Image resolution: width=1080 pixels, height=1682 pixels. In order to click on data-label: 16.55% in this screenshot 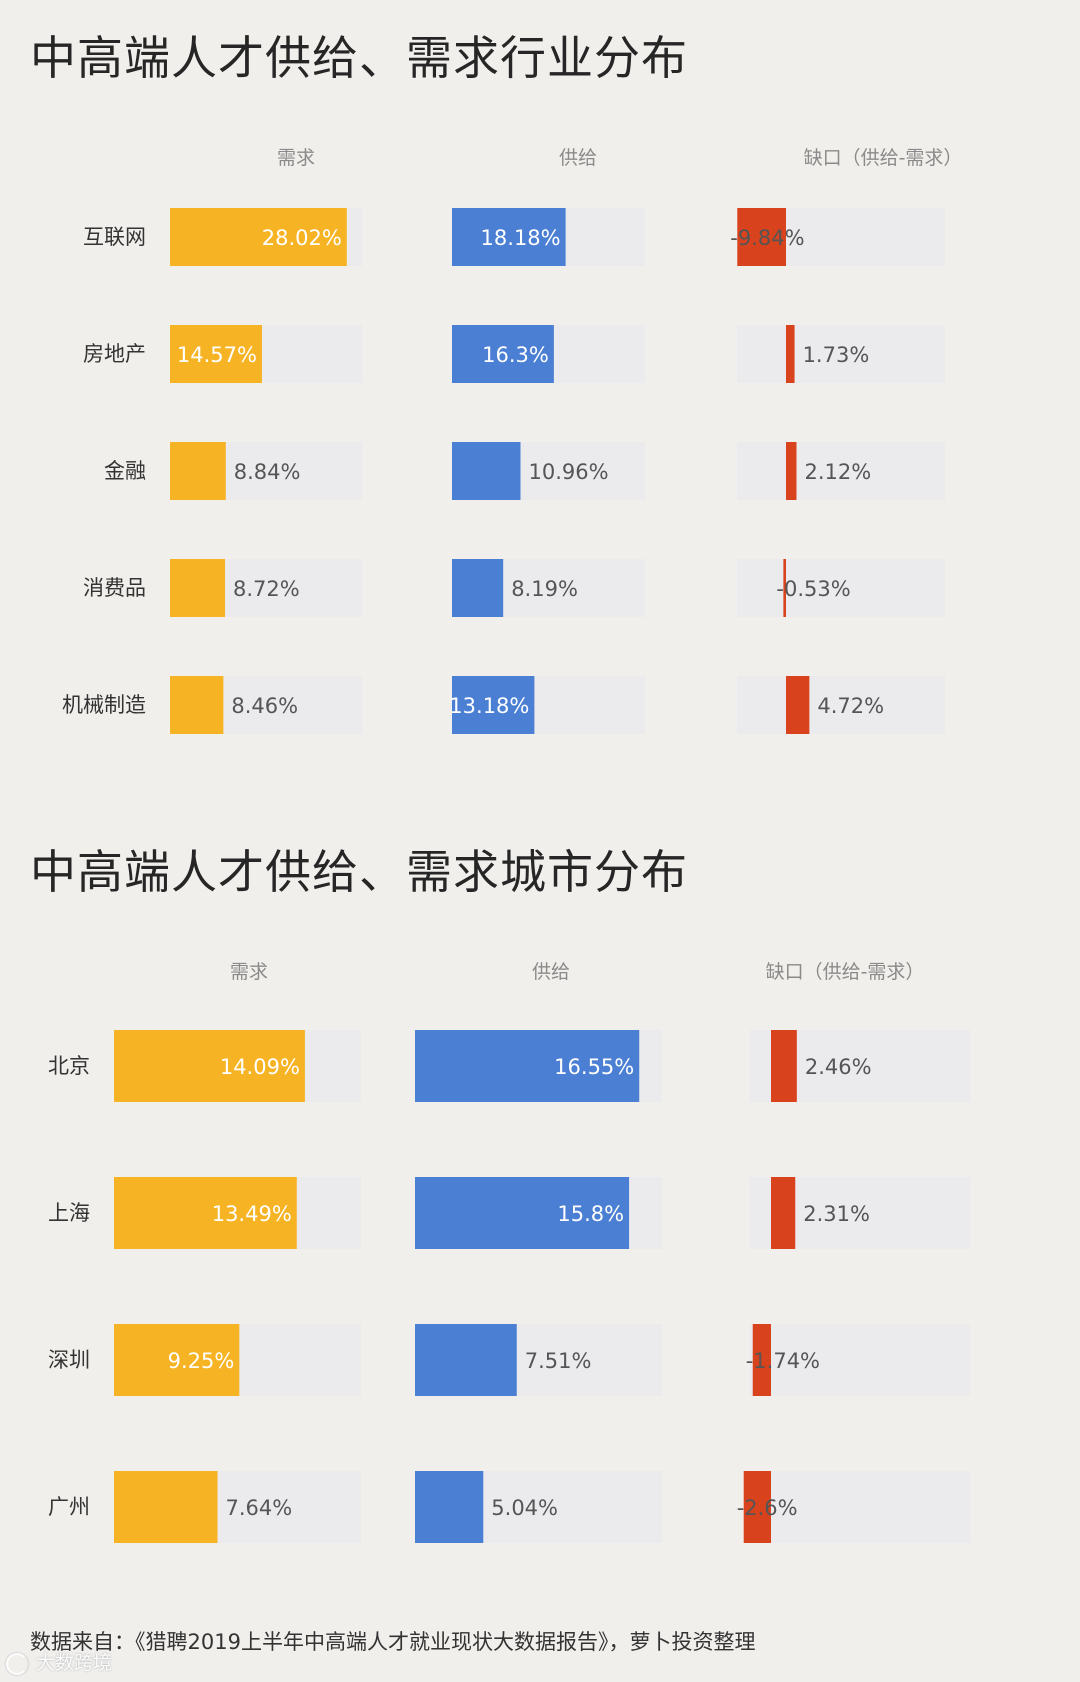, I will do `click(594, 1067)`.